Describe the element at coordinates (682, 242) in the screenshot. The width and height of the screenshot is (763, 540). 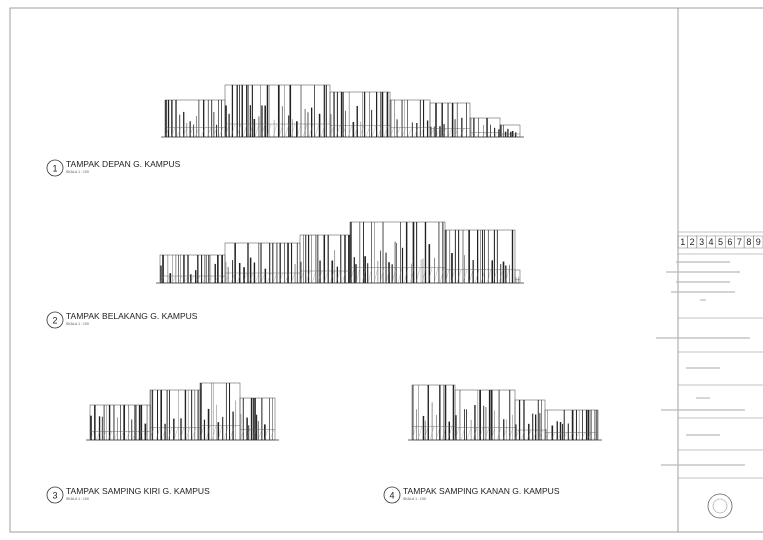
I see `sheet-number: 1` at that location.